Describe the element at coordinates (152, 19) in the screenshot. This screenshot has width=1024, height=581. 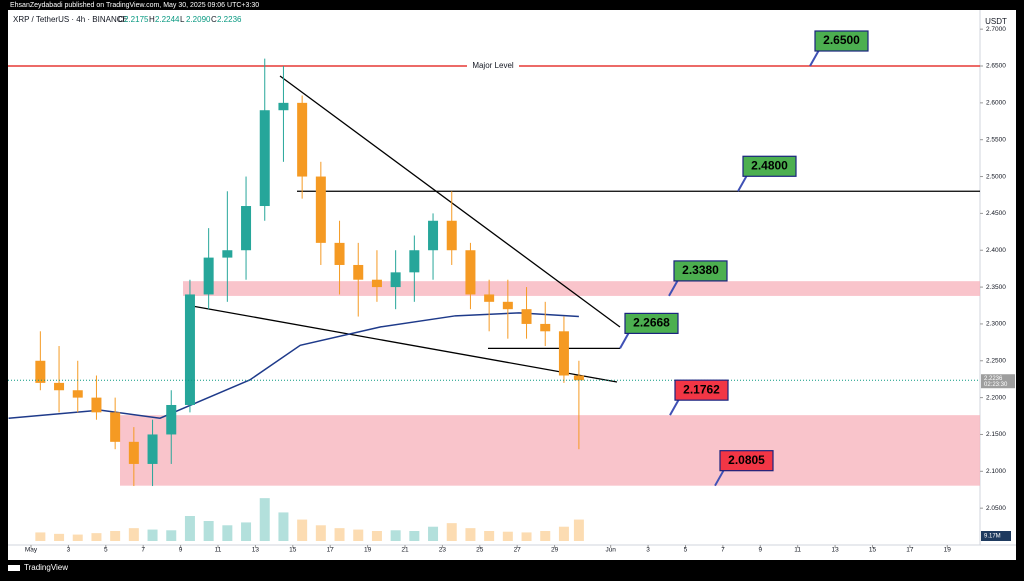
I see `ohlc-key: H` at that location.